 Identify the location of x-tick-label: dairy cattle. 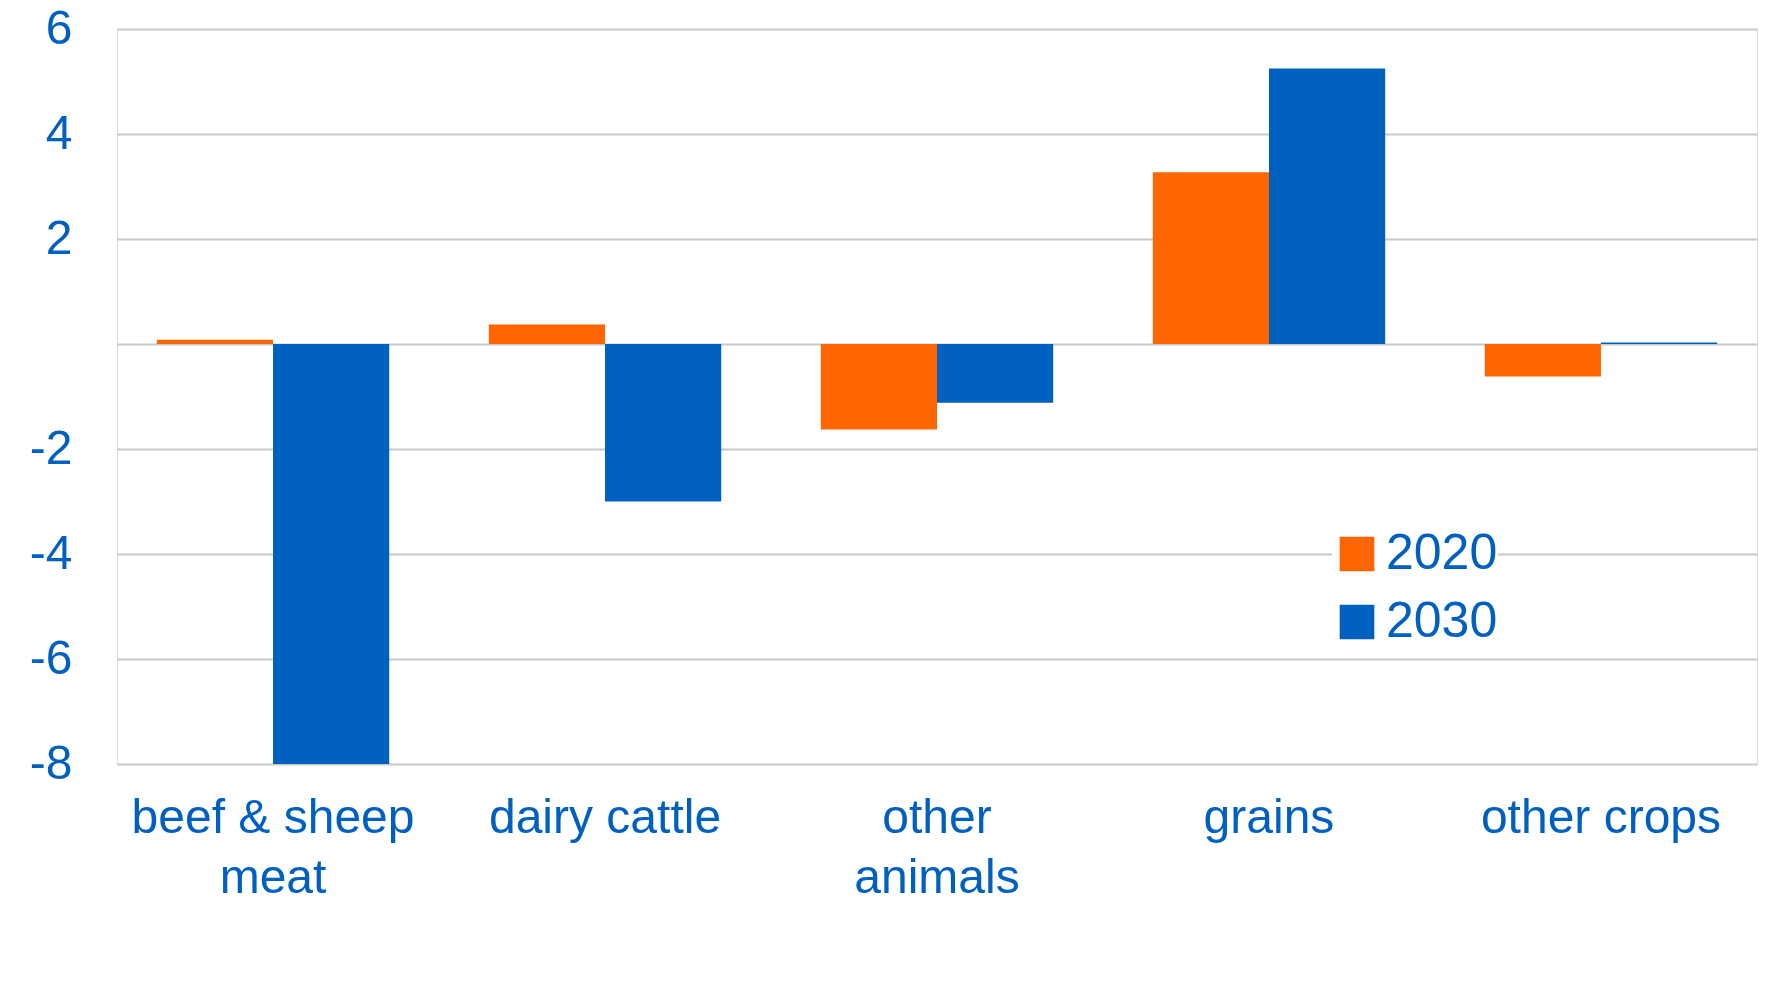
(605, 816).